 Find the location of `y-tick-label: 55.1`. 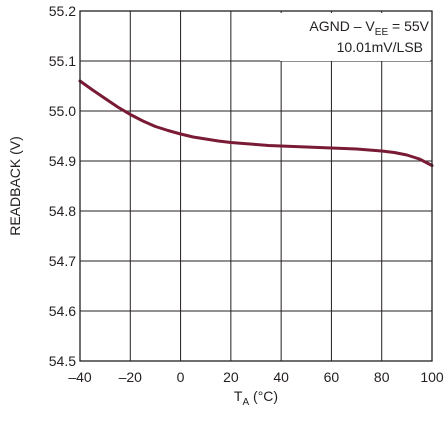

y-tick-label: 55.1 is located at coordinates (62, 61).